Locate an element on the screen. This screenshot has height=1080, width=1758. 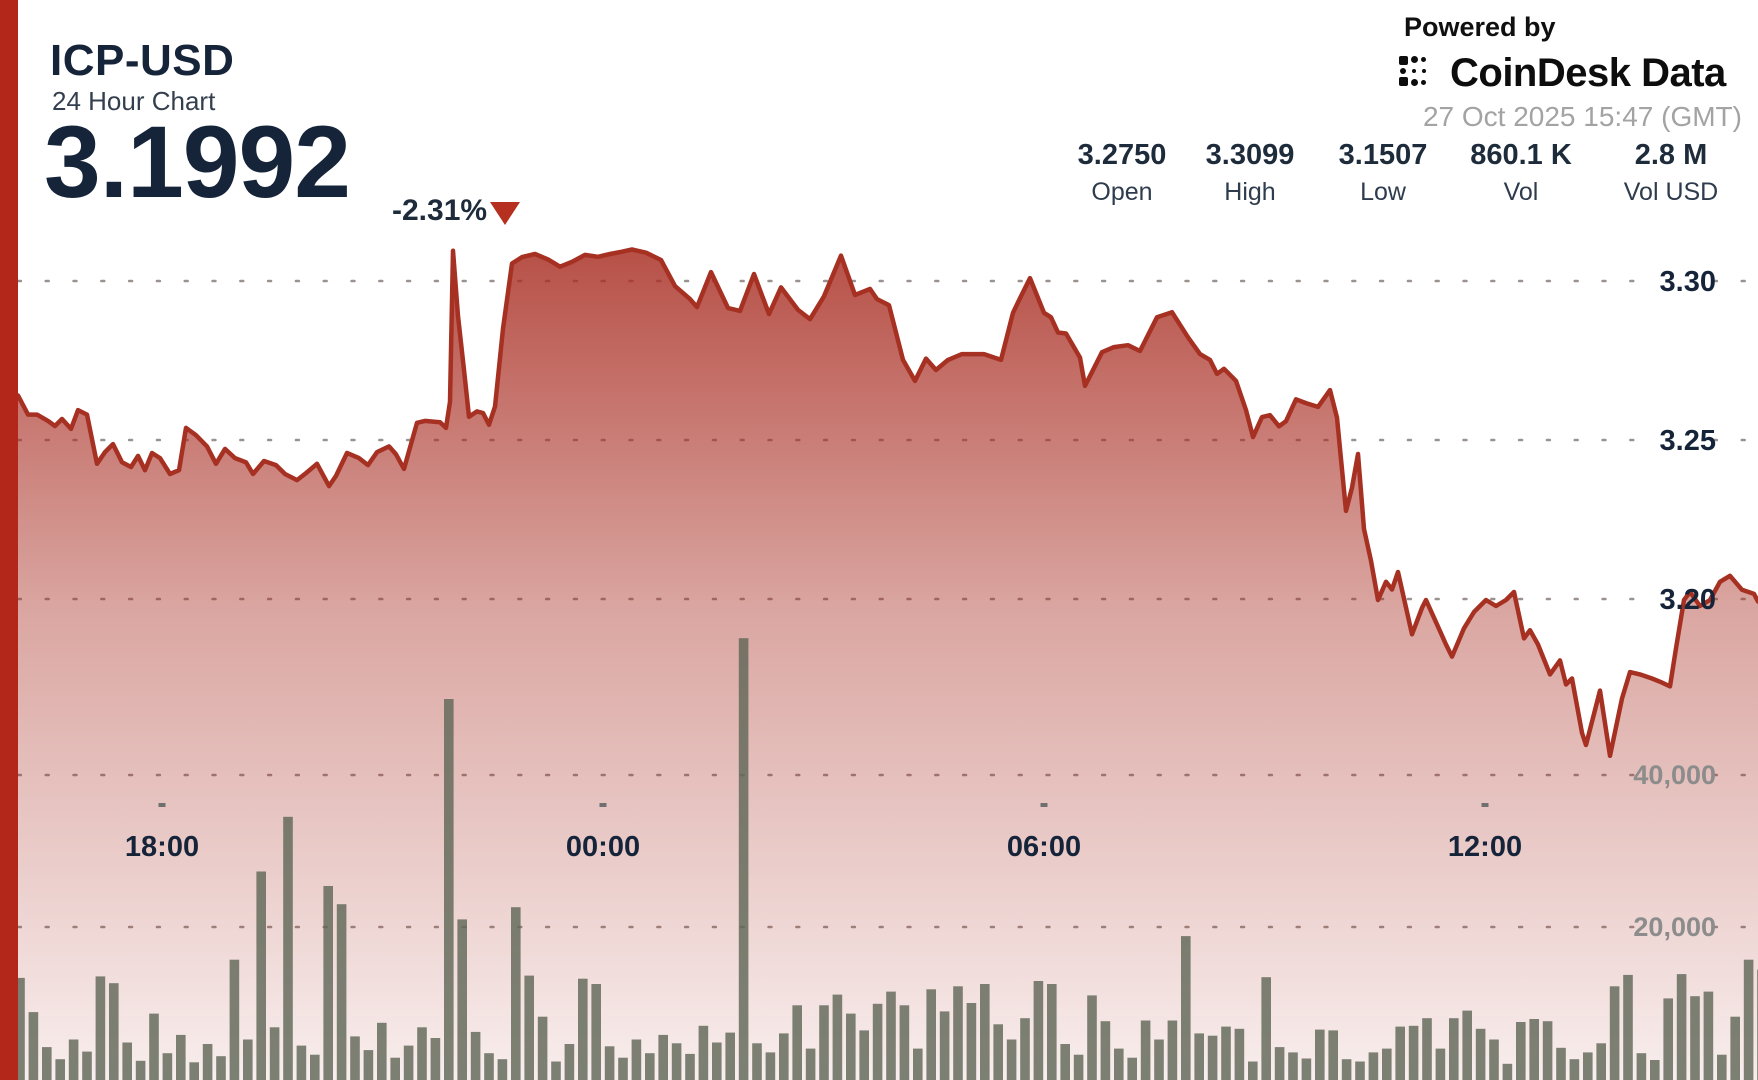
stat-low-label: Low is located at coordinates (1383, 191).